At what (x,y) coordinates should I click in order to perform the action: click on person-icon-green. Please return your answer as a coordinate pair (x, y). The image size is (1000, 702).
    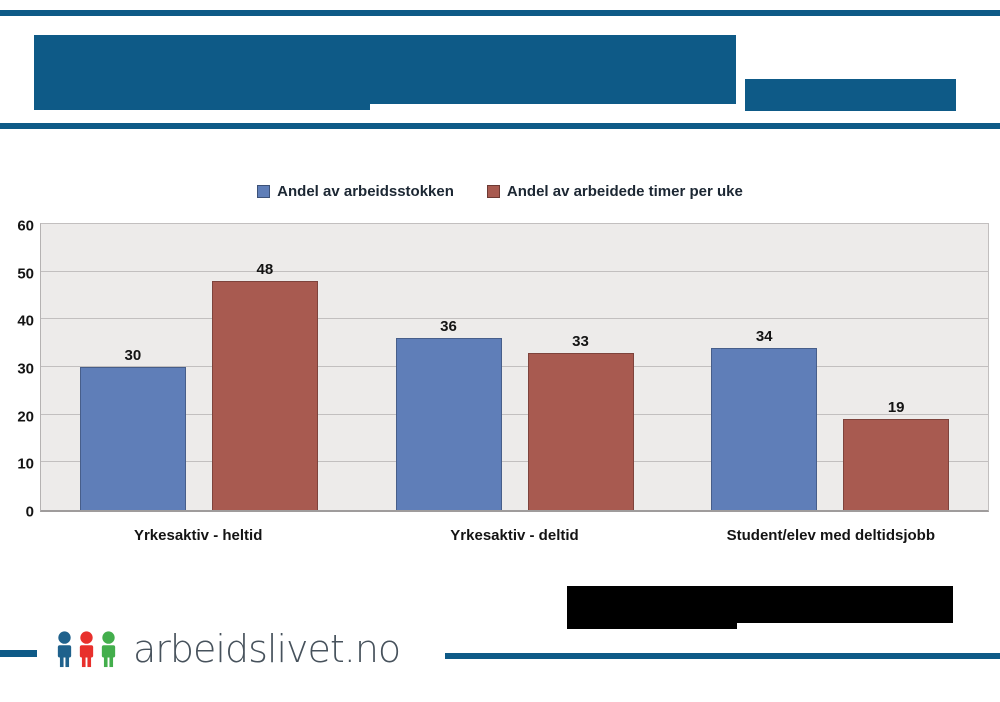
    Looking at the image, I should click on (108, 649).